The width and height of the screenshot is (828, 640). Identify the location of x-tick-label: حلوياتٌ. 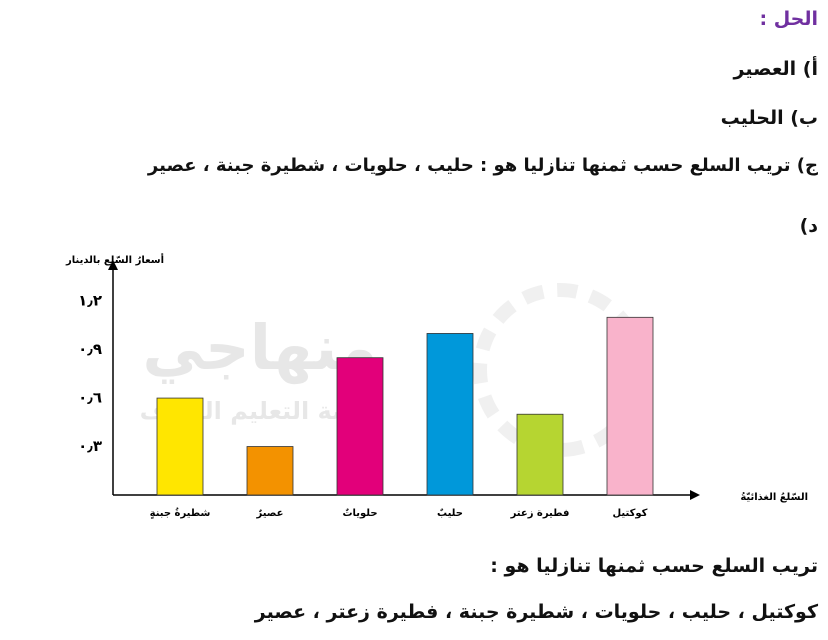
(359, 513).